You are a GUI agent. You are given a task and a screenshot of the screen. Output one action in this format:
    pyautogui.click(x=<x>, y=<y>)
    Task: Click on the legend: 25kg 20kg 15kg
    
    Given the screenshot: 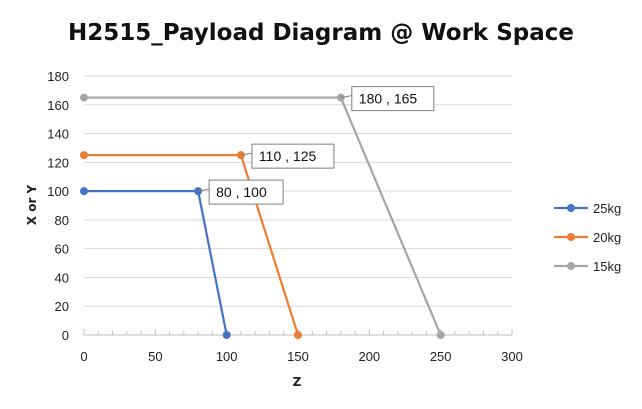 What is the action you would take?
    pyautogui.click(x=587, y=237)
    